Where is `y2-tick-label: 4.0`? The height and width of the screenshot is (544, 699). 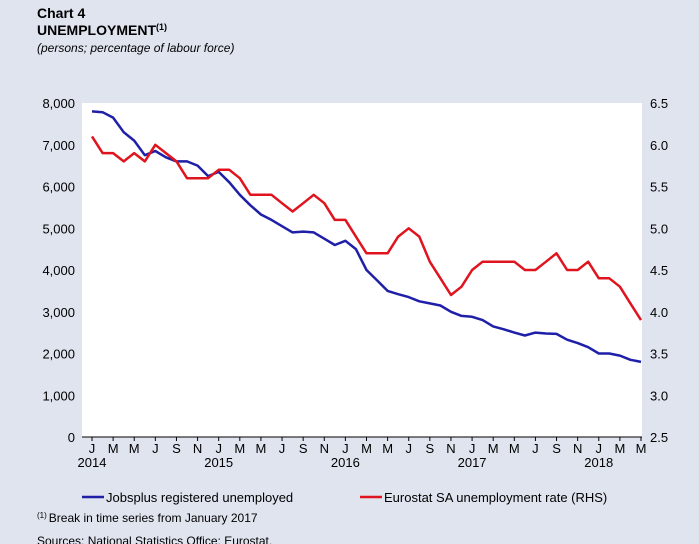 y2-tick-label: 4.0 is located at coordinates (659, 312).